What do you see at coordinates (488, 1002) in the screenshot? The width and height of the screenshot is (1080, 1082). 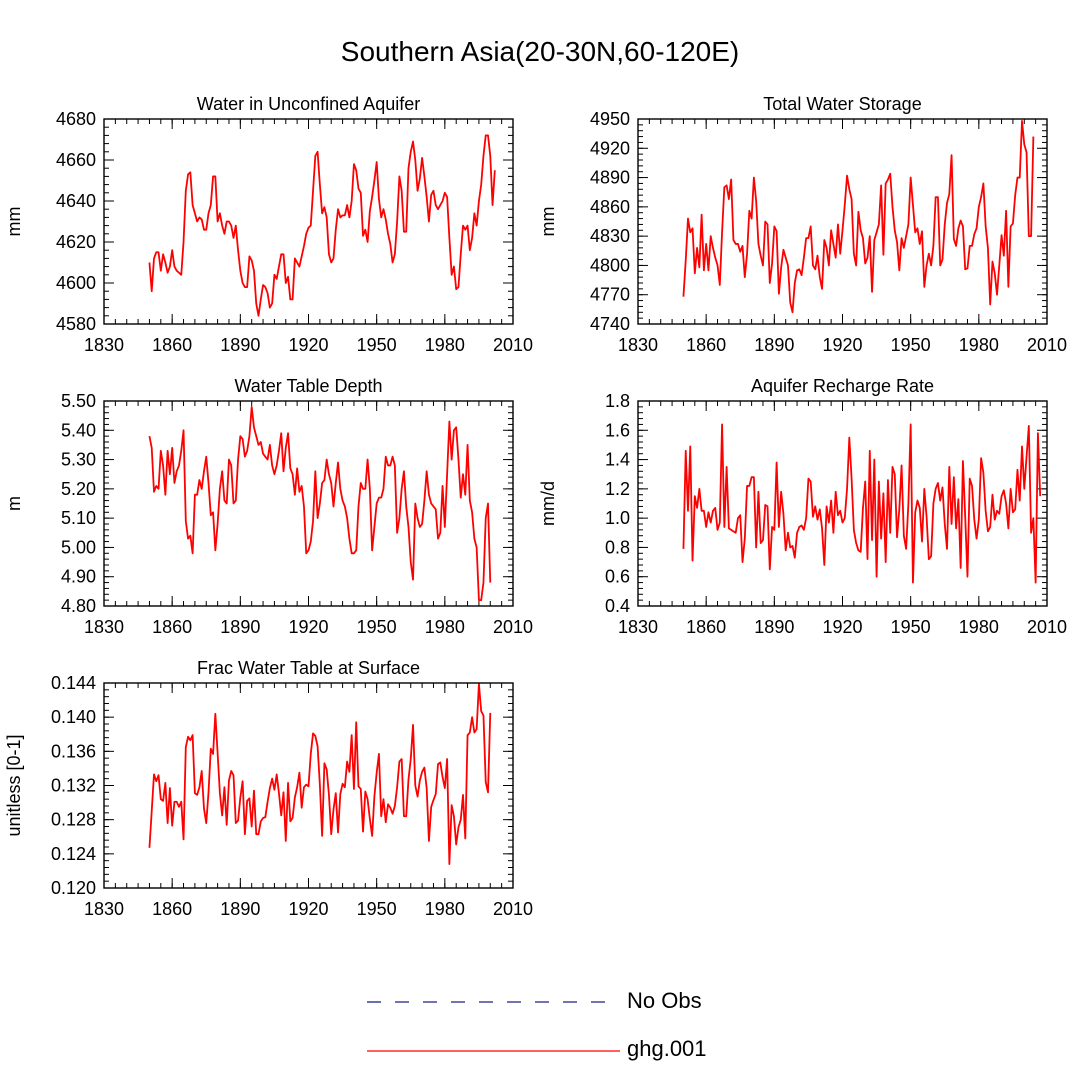 I see `legend-swatch-dashed` at bounding box center [488, 1002].